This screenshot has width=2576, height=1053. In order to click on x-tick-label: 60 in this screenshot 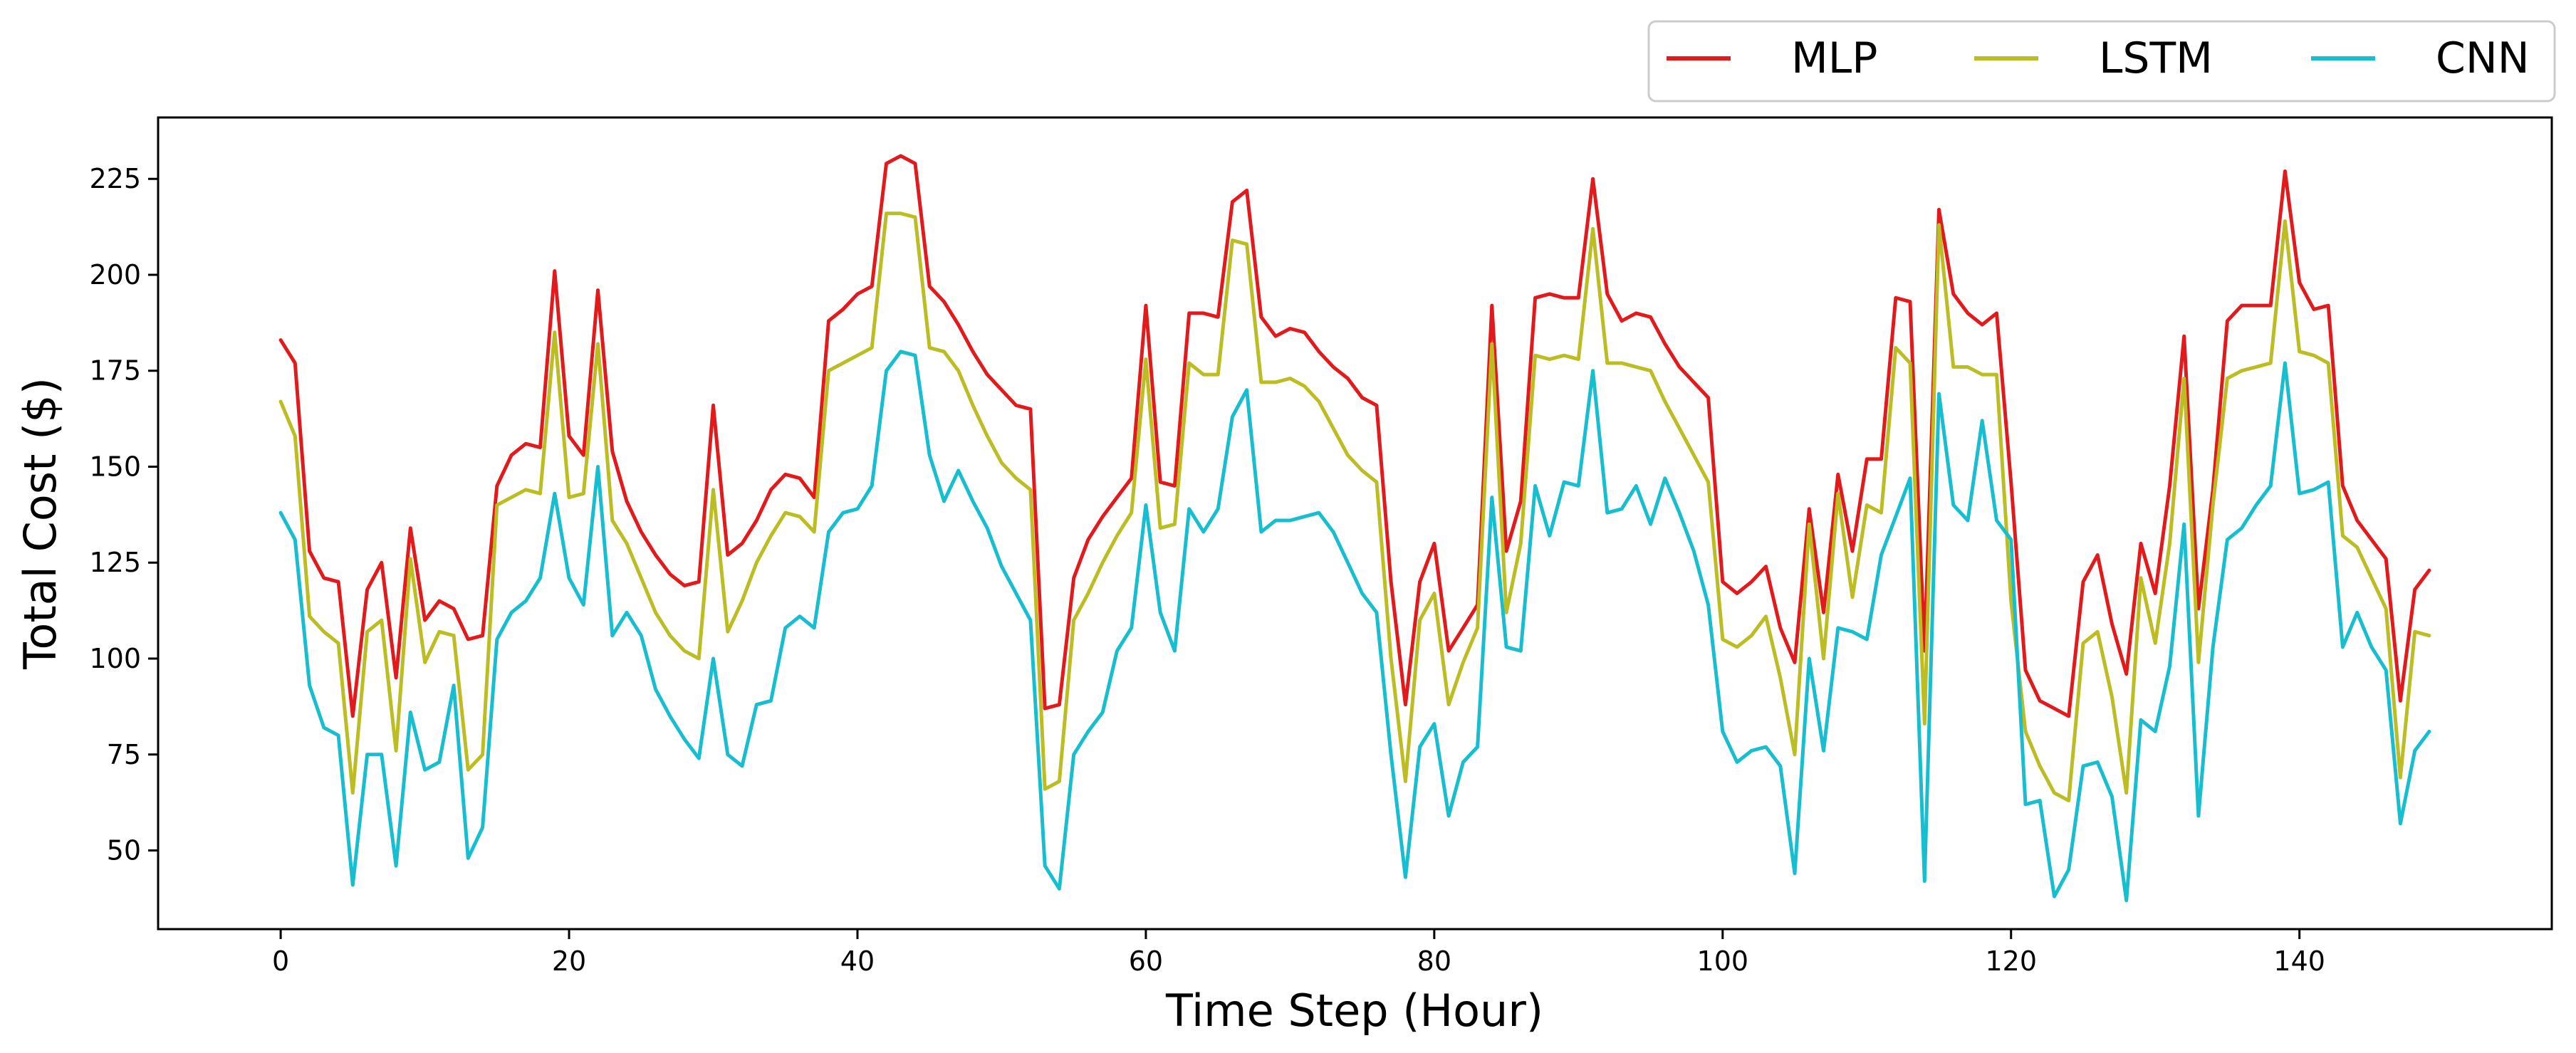, I will do `click(1146, 961)`.